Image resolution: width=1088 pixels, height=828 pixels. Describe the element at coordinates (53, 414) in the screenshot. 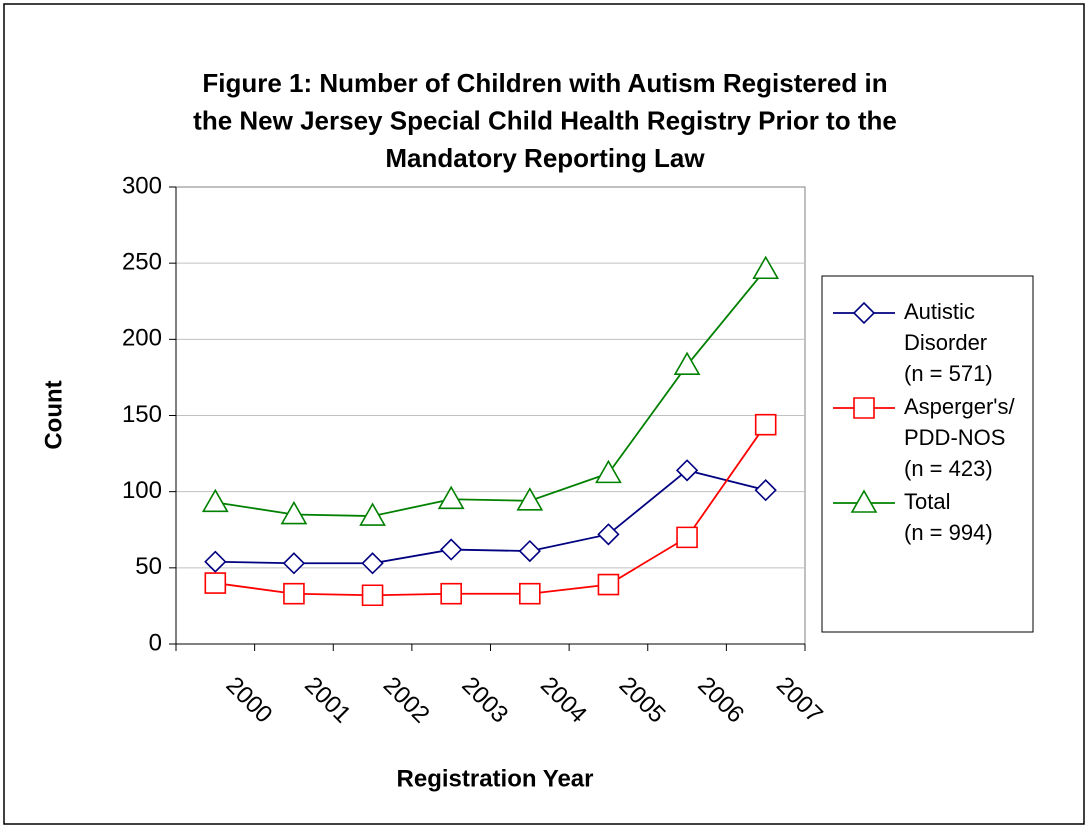

I see `y-axis-title: Count` at that location.